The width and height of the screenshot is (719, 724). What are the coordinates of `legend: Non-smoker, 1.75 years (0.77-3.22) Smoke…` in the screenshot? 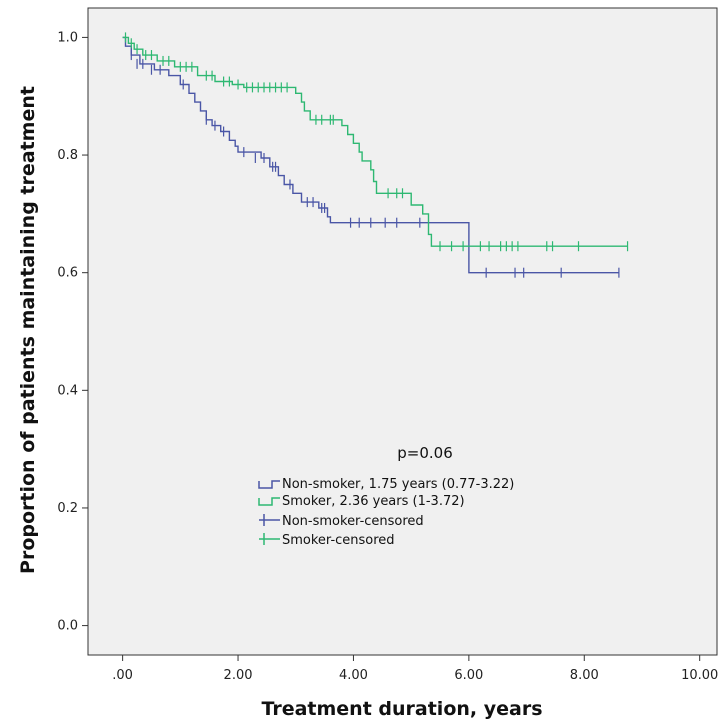 It's located at (386, 512).